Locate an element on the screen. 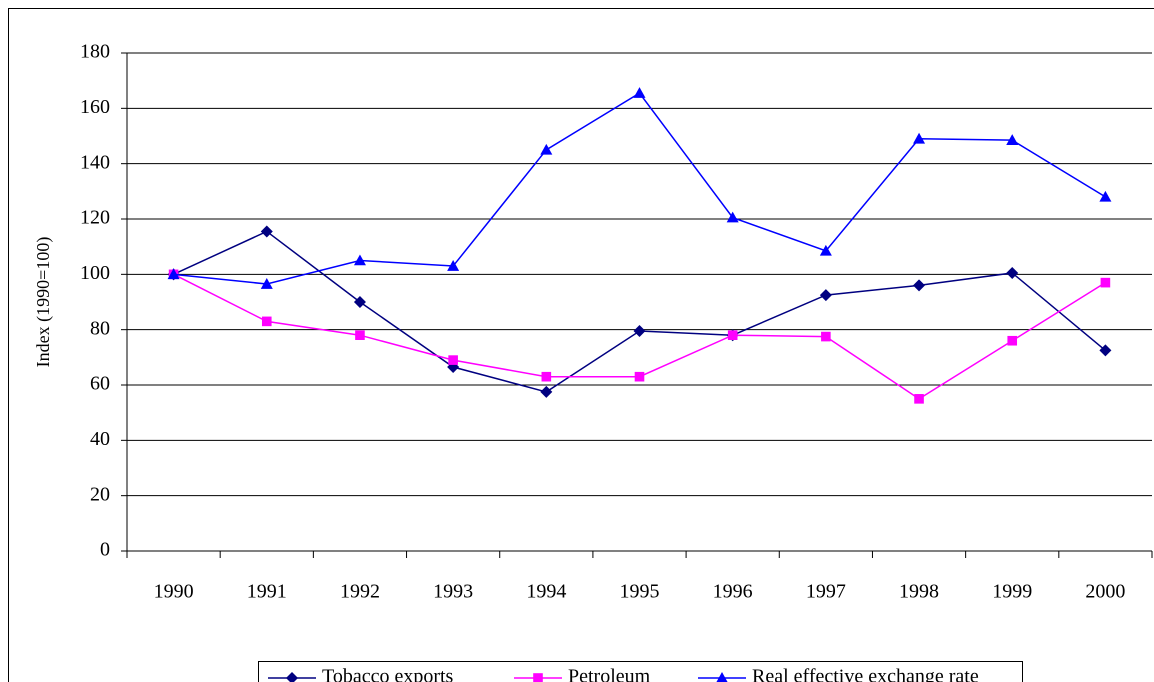  x-tick-label: 1992 is located at coordinates (360, 592).